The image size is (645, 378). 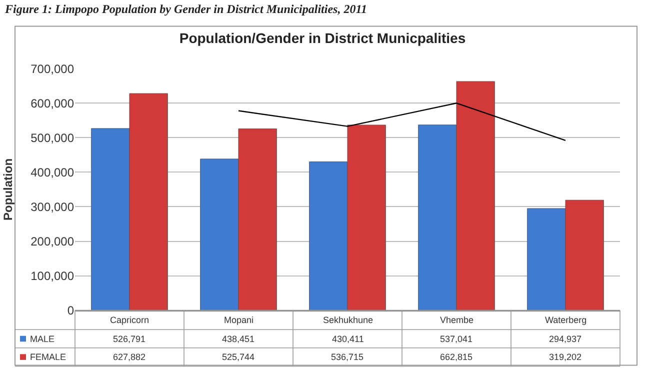 I want to click on y-tick-label: 0, so click(x=70, y=311).